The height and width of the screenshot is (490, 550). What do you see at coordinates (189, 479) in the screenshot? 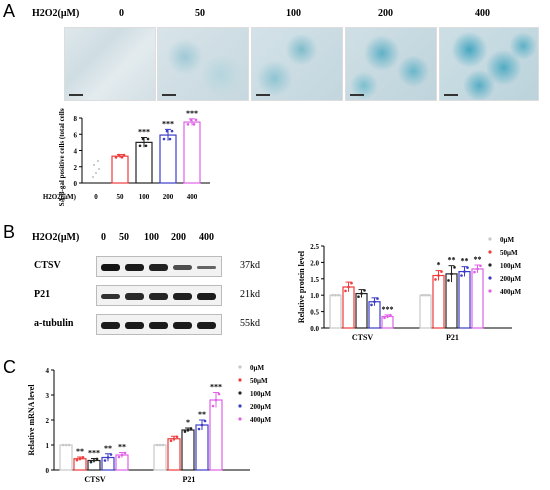
I see `x-tick-label-p21: P21` at bounding box center [189, 479].